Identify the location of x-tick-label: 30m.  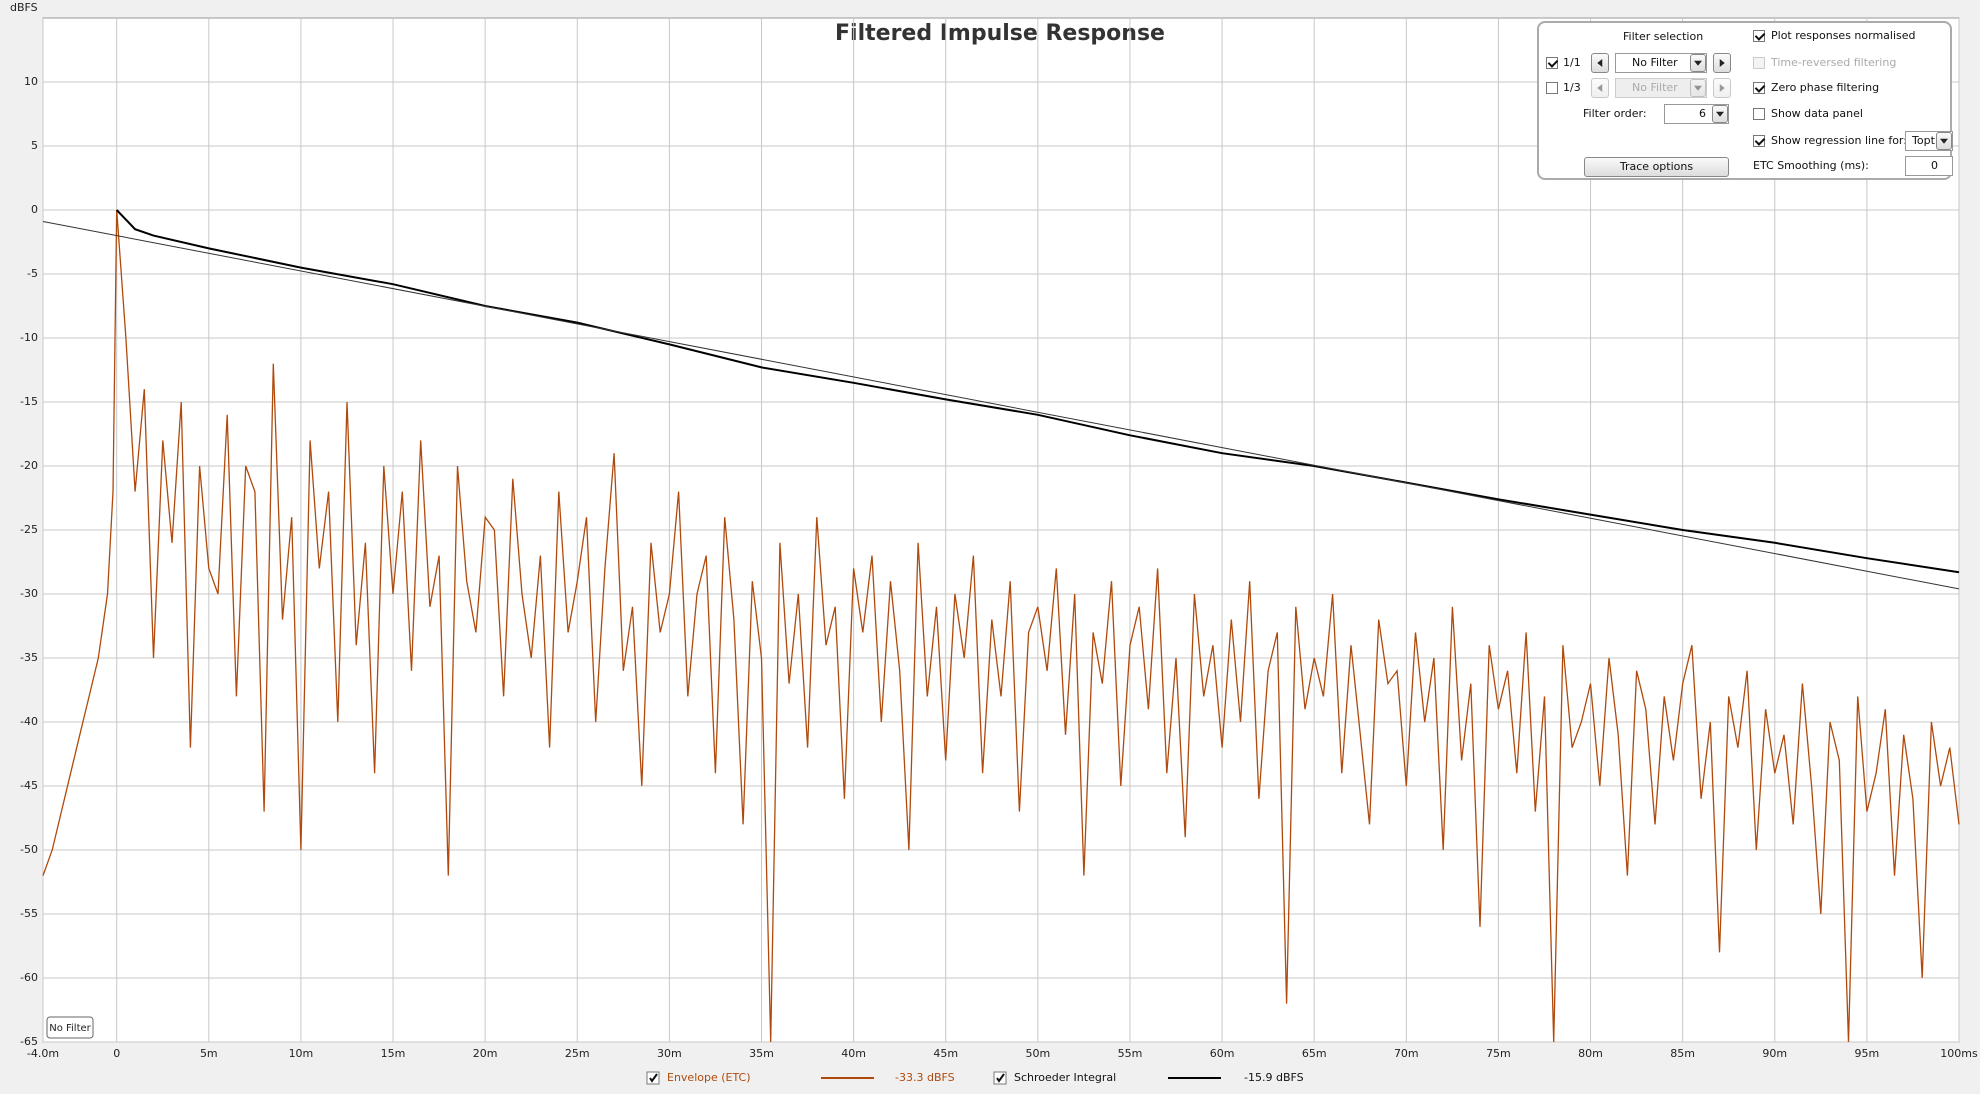
(669, 1053).